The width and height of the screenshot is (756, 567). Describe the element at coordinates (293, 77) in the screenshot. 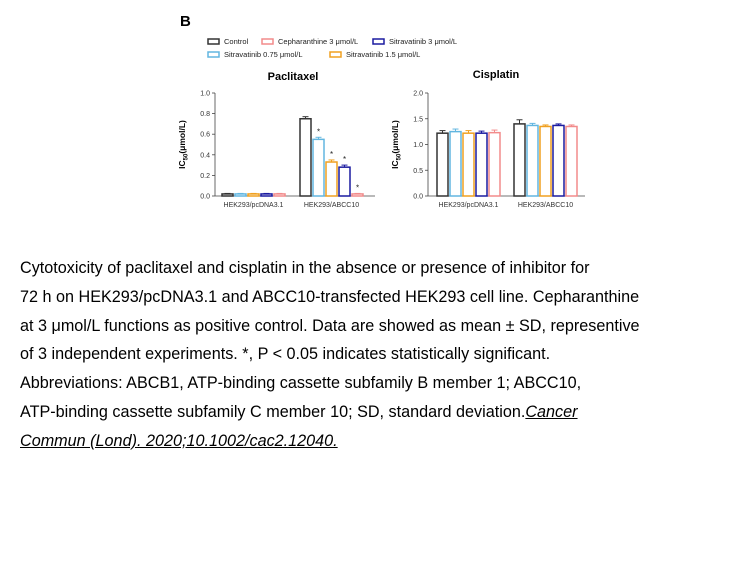

I see `chart-title: Paclitaxel` at that location.